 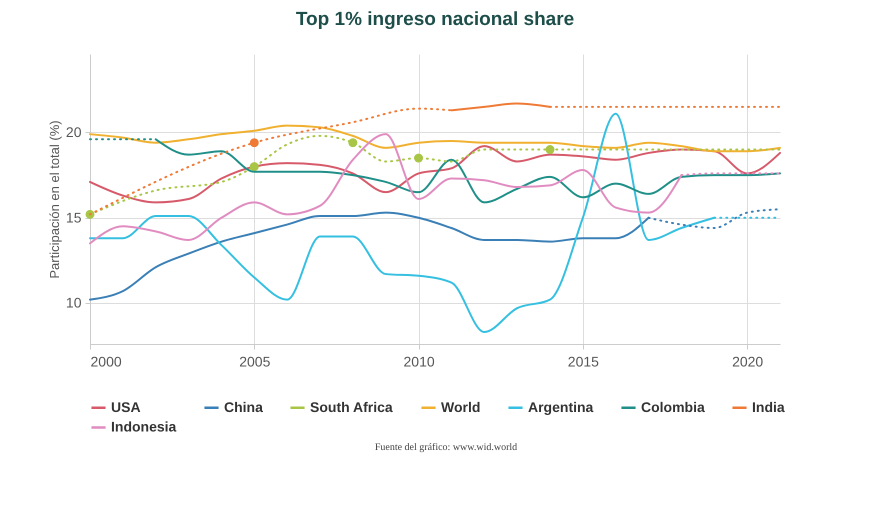 What do you see at coordinates (748, 362) in the screenshot?
I see `x-tick-label: 2020` at bounding box center [748, 362].